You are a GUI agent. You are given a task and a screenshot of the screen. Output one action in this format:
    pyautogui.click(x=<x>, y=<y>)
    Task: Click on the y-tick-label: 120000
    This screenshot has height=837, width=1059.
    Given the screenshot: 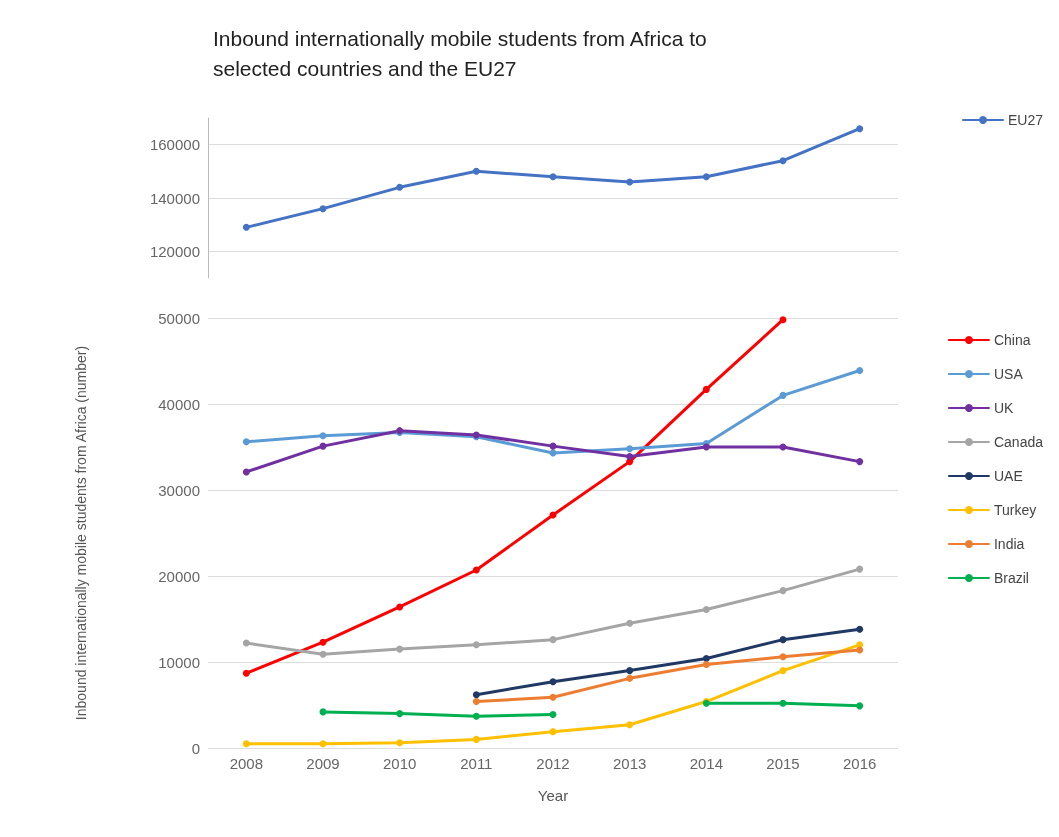 What is the action you would take?
    pyautogui.click(x=174, y=251)
    